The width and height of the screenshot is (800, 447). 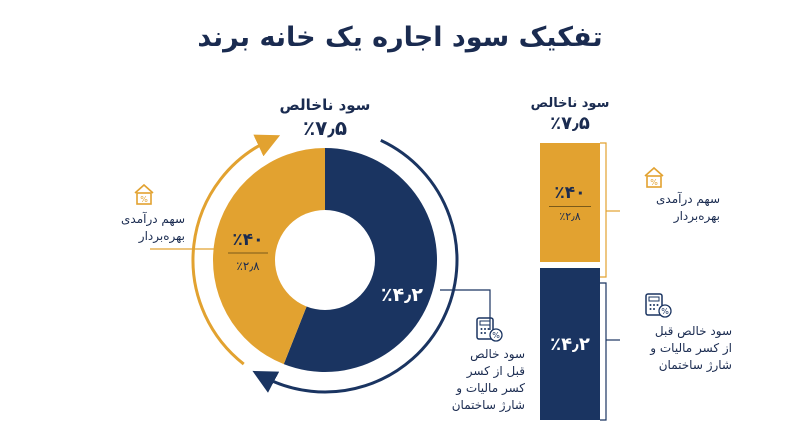 What do you see at coordinates (570, 216) in the screenshot?
I see `bar-gold-sublabel: ٪۲٫۸` at bounding box center [570, 216].